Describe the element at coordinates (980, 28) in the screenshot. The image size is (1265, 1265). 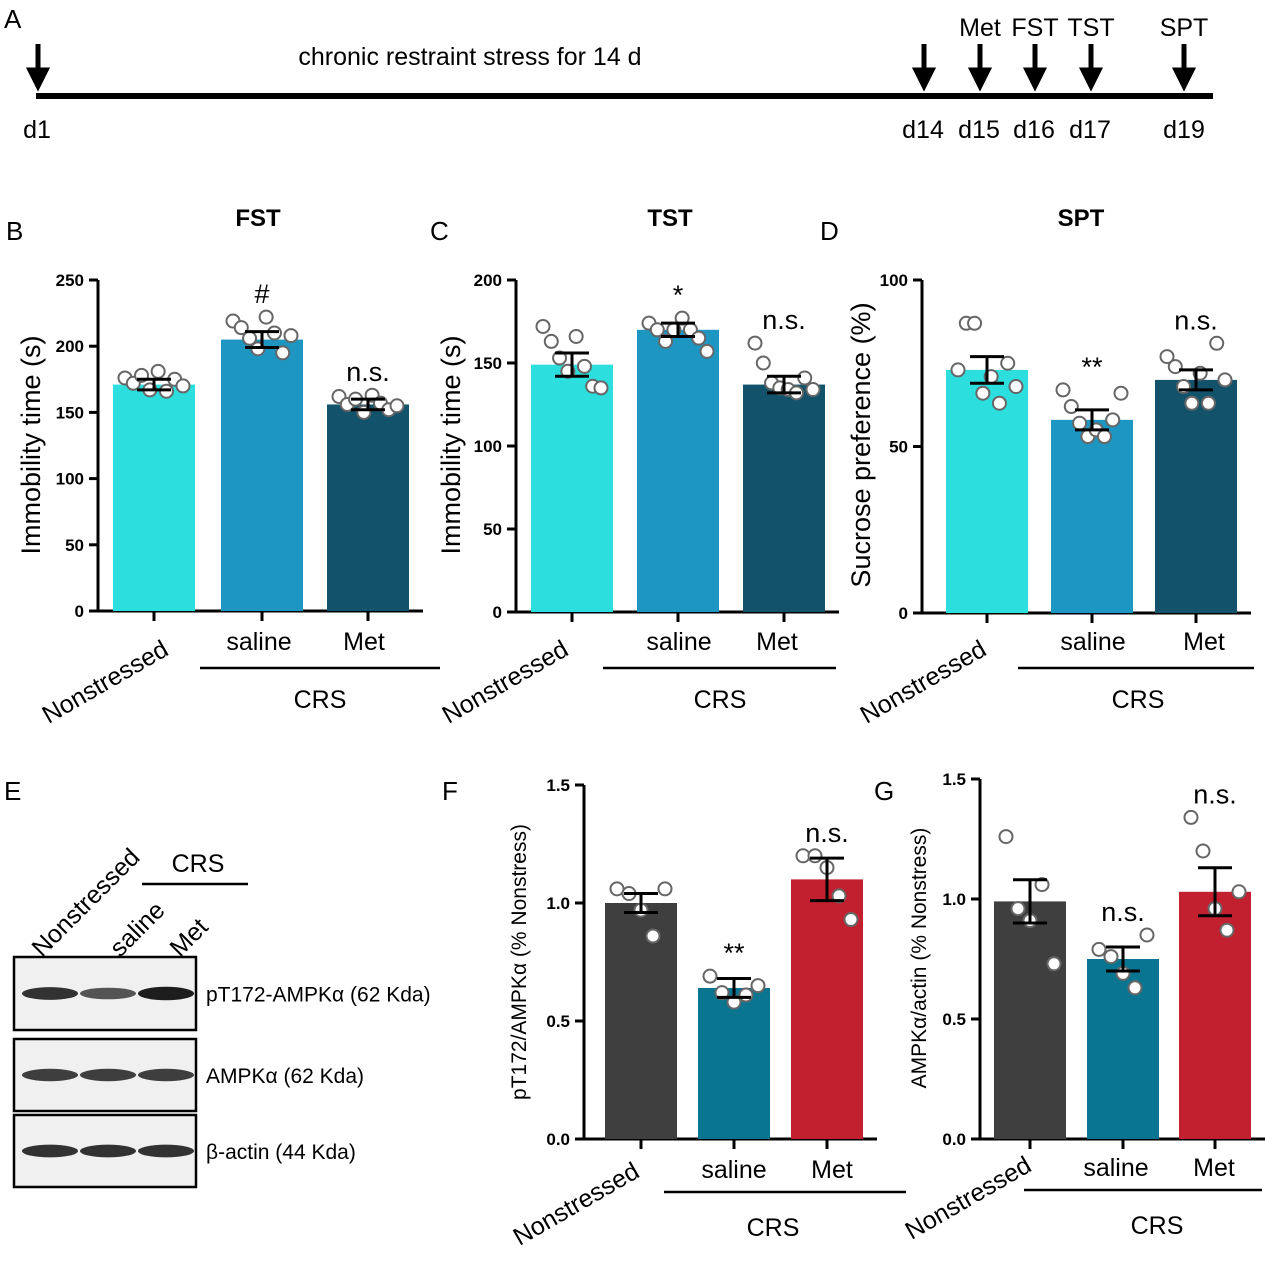
I see `timeline-test-label: Met` at that location.